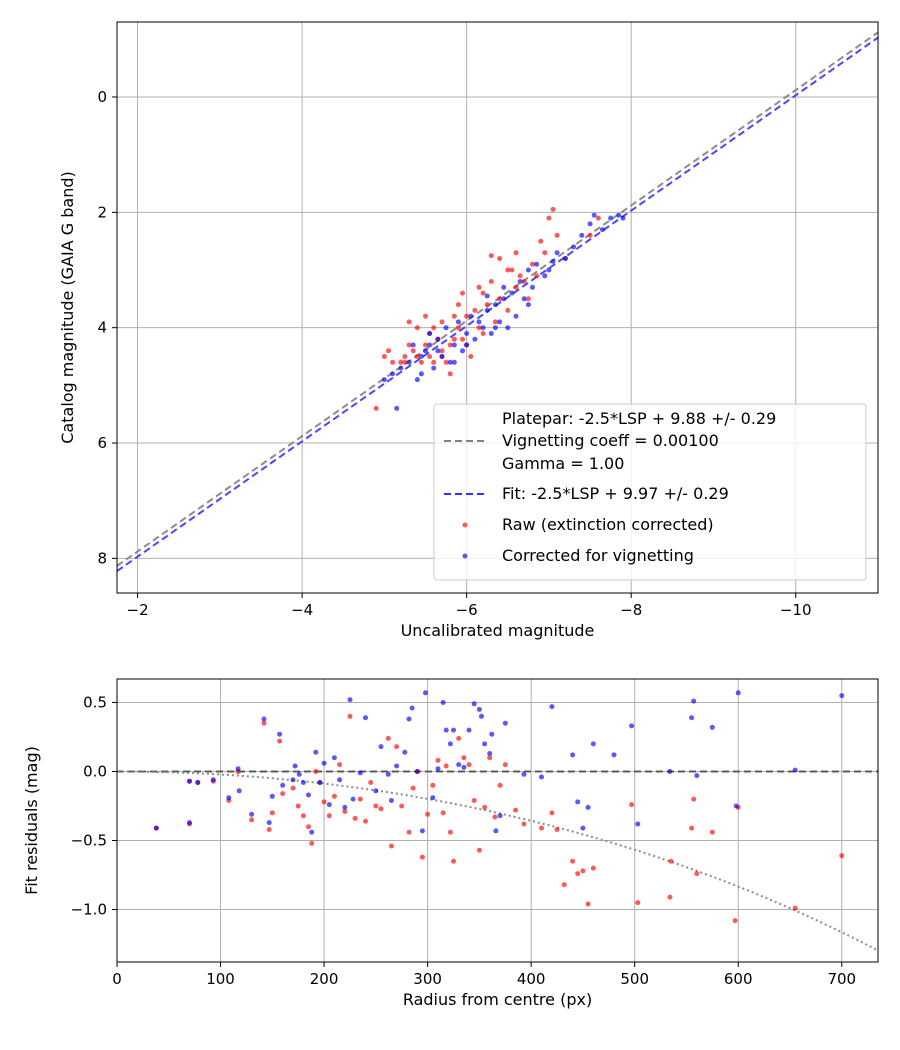  I want to click on legend-dot-marker, so click(465, 556).